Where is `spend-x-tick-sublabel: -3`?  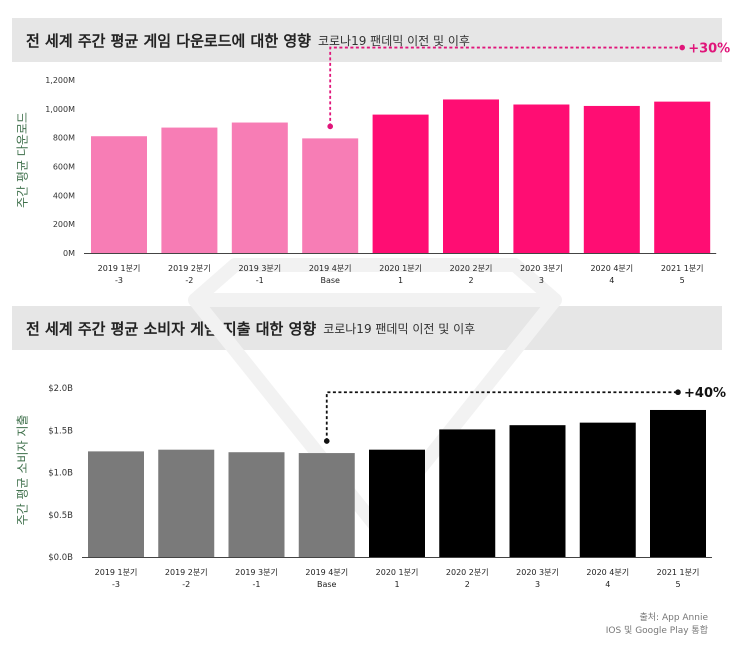 spend-x-tick-sublabel: -3 is located at coordinates (116, 584).